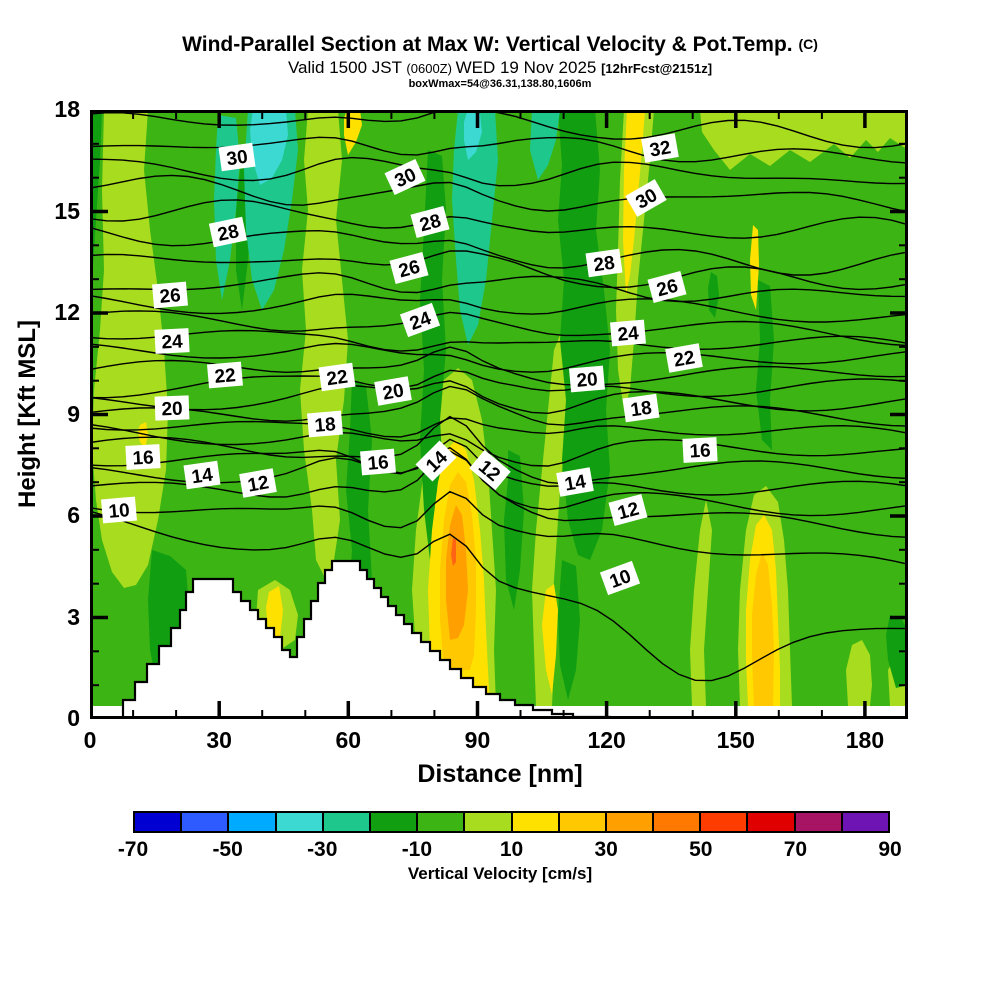 The image size is (1000, 1000). What do you see at coordinates (606, 849) in the screenshot?
I see `colorbar-tick-label: 30` at bounding box center [606, 849].